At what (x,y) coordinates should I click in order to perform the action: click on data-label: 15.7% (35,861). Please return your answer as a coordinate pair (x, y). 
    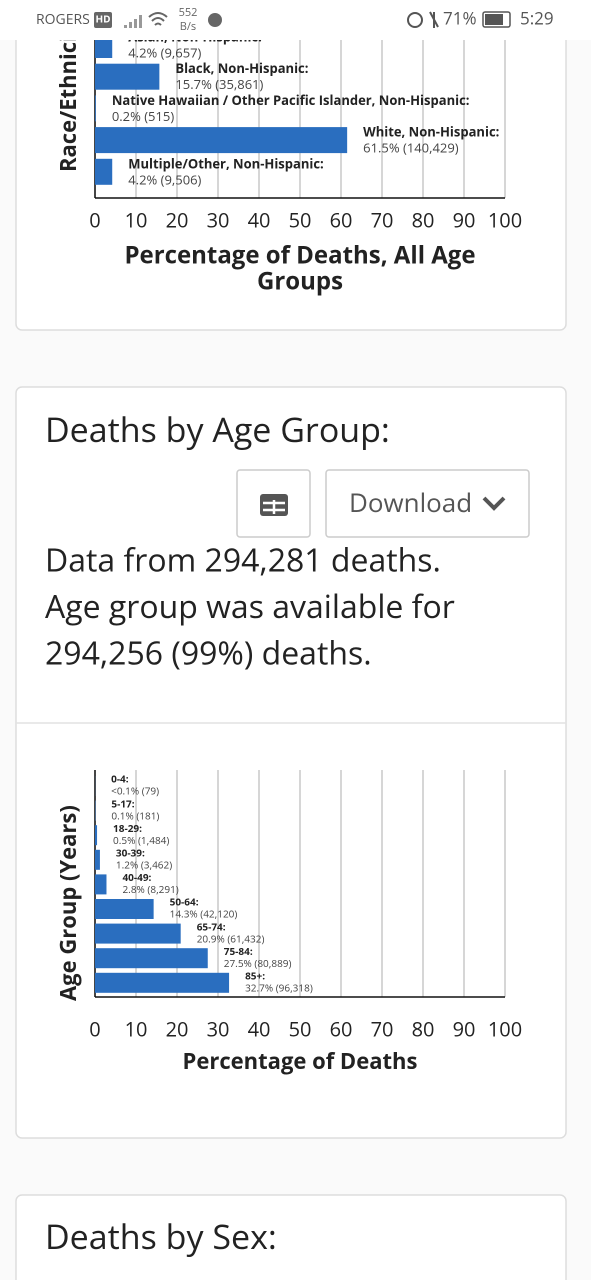
    Looking at the image, I should click on (219, 84).